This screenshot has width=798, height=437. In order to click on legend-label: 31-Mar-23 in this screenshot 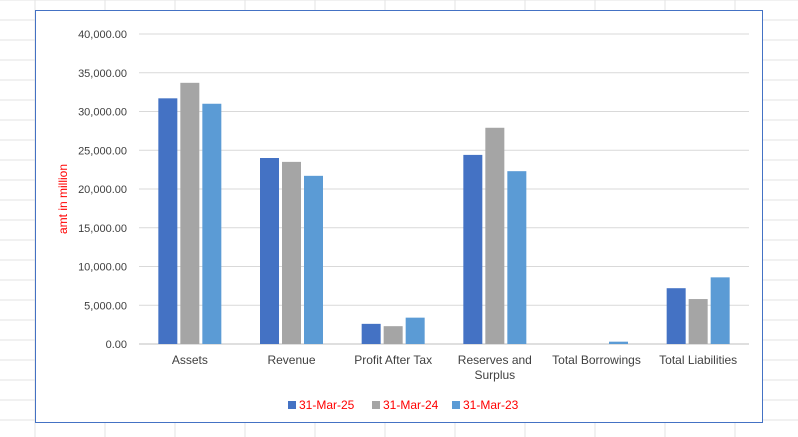, I will do `click(491, 405)`.